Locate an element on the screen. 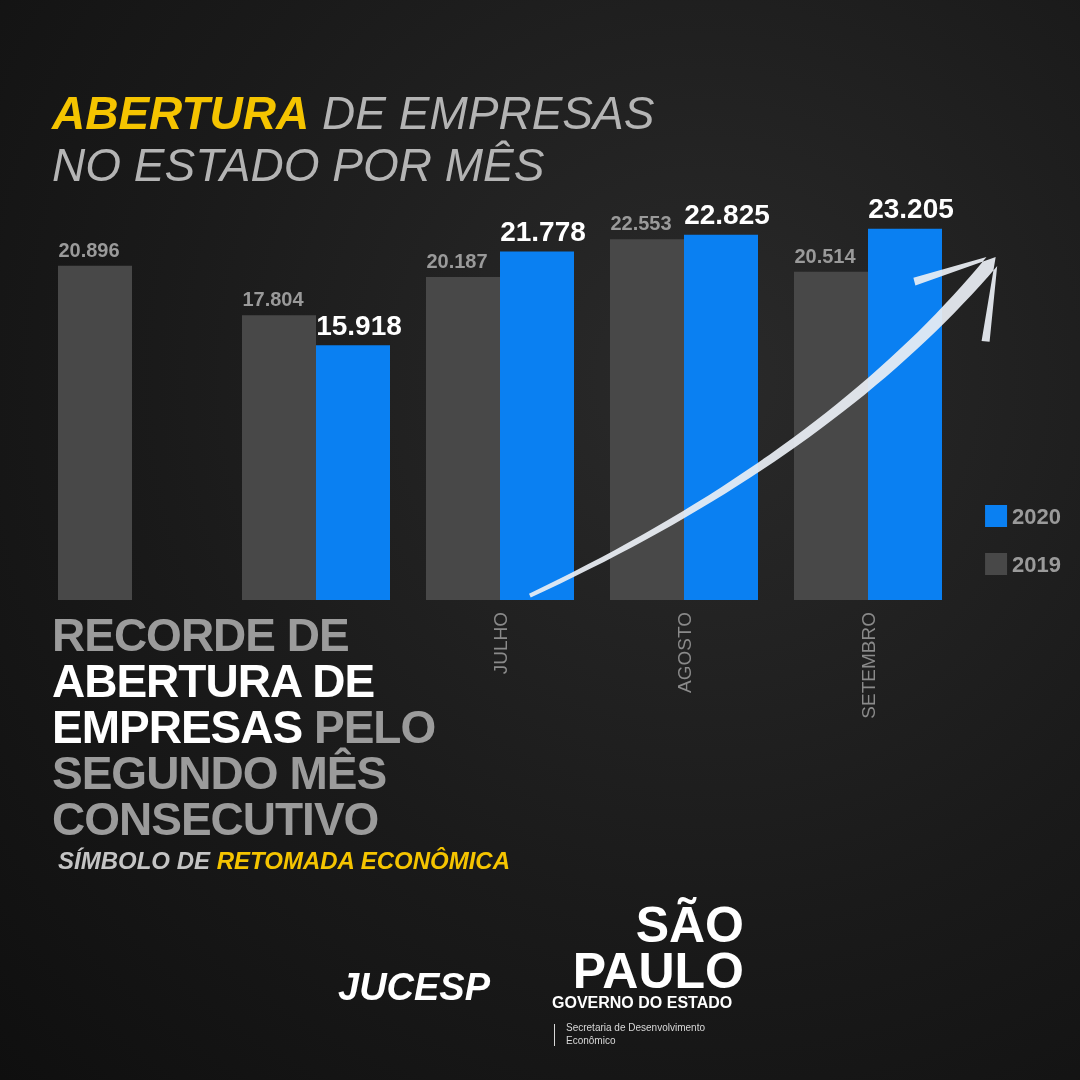 The image size is (1080, 1080). data-label: 17.804 is located at coordinates (273, 299).